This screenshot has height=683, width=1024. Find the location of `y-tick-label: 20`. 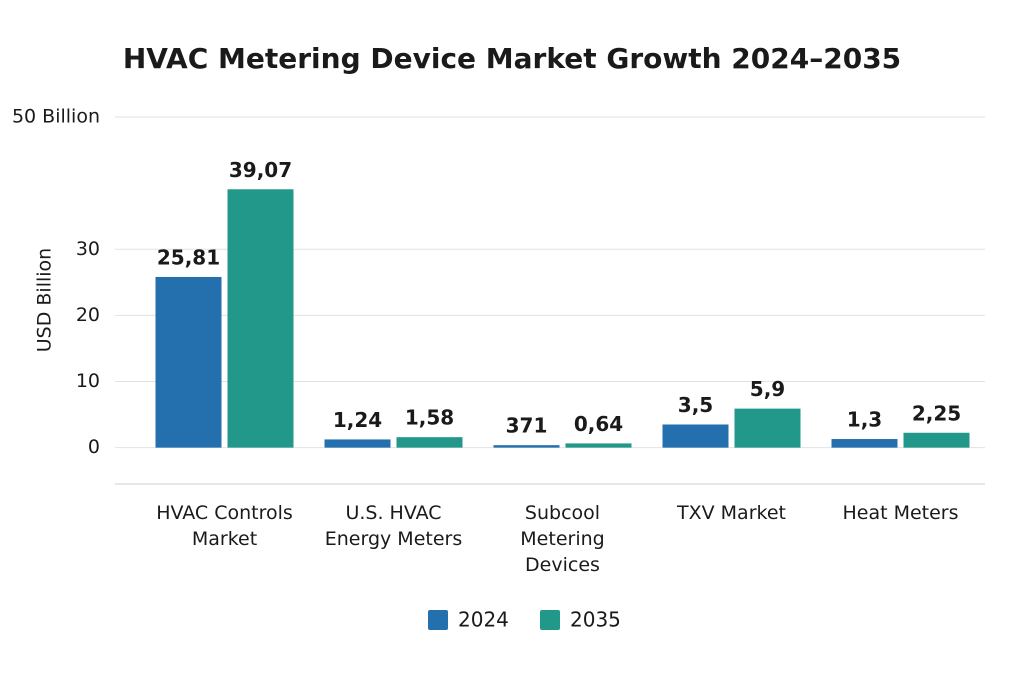

y-tick-label: 20 is located at coordinates (88, 315).